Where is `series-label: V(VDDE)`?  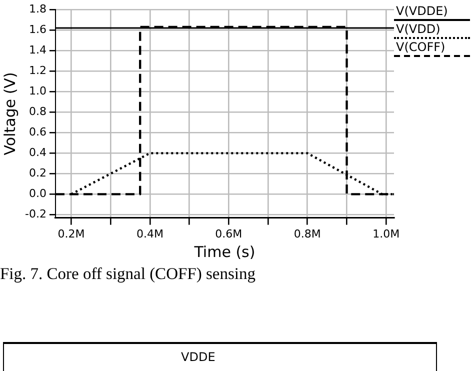
series-label: V(VDDE) is located at coordinates (432, 12).